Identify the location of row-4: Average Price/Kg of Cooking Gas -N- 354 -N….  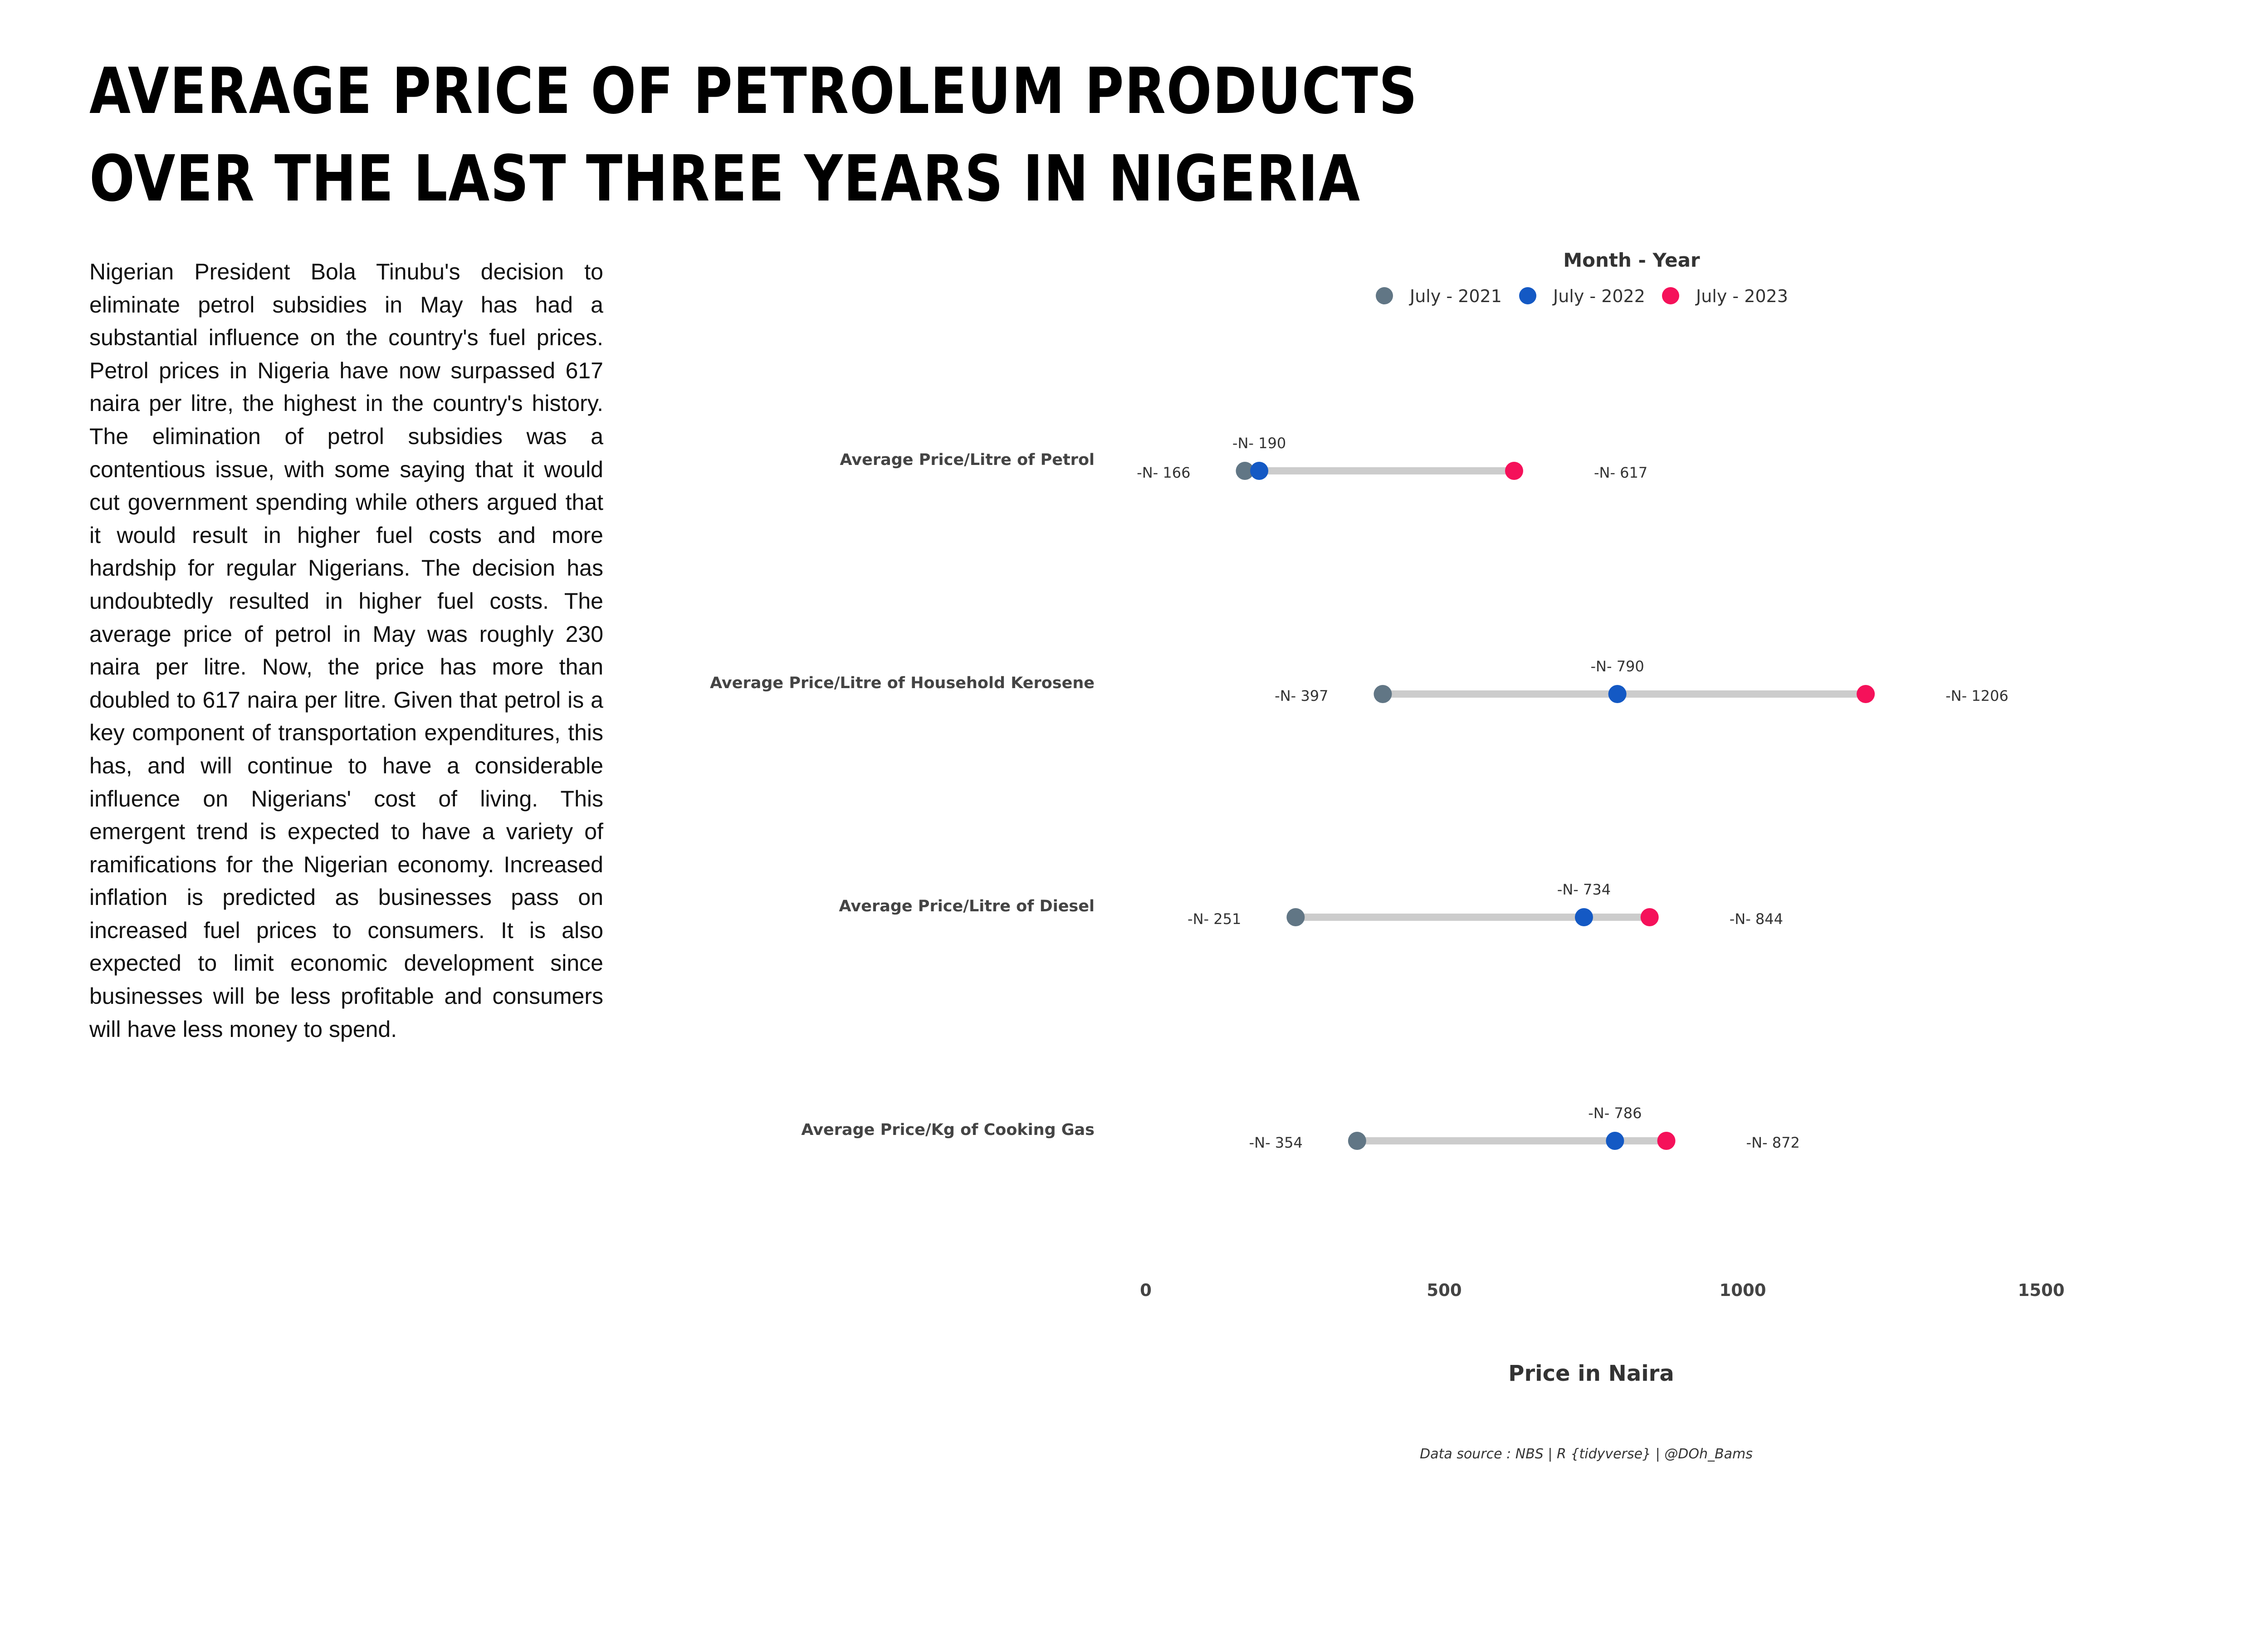
(1300, 1128).